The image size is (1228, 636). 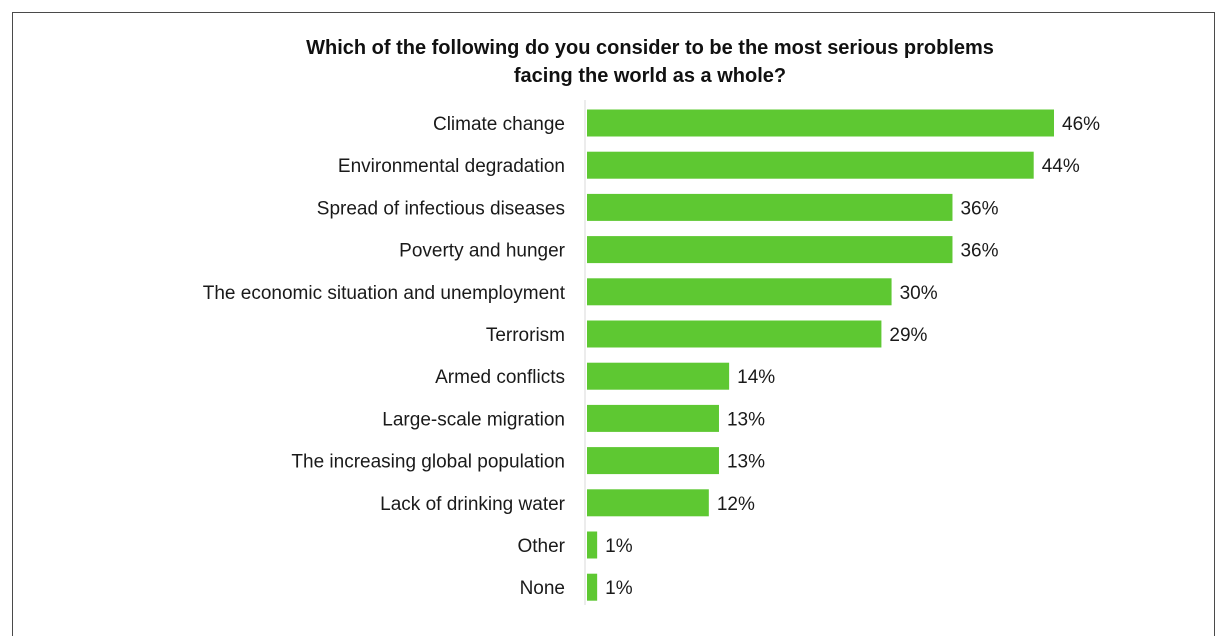 What do you see at coordinates (451, 166) in the screenshot?
I see `category-label: Environmental degradation` at bounding box center [451, 166].